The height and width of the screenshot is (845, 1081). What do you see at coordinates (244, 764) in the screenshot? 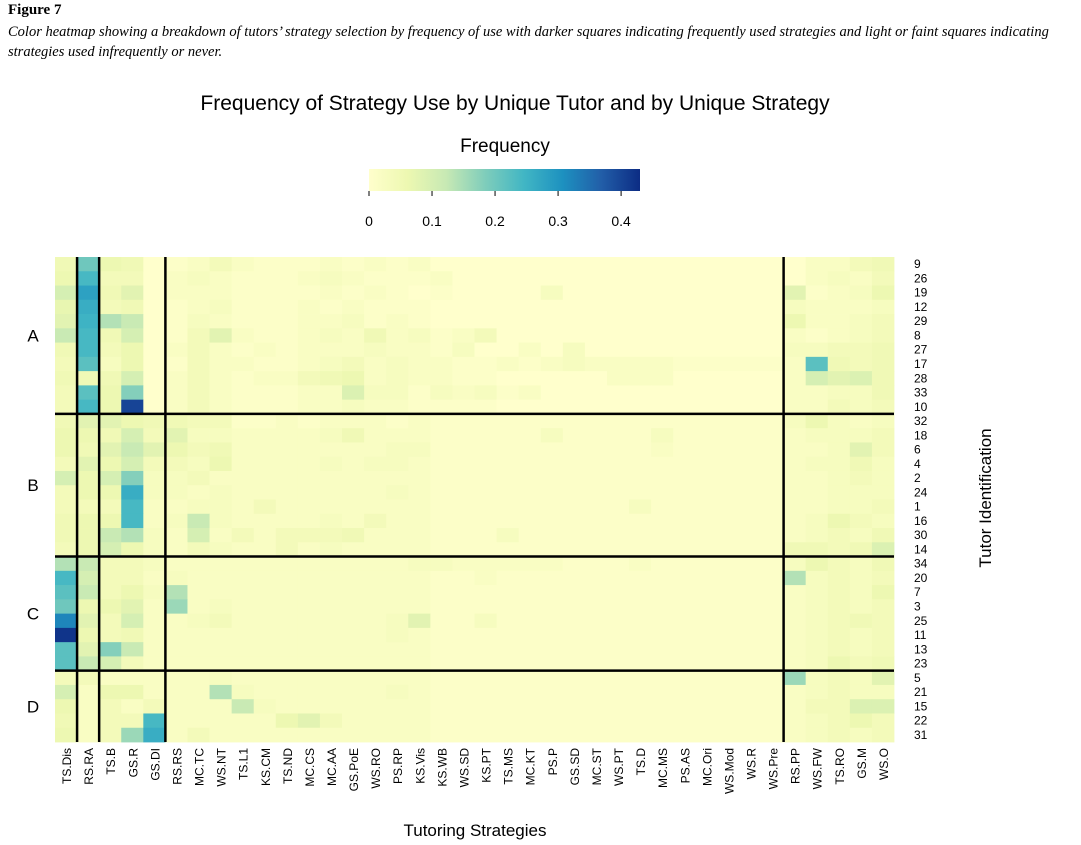
I see `x-tick-label: TS.L1` at bounding box center [244, 764].